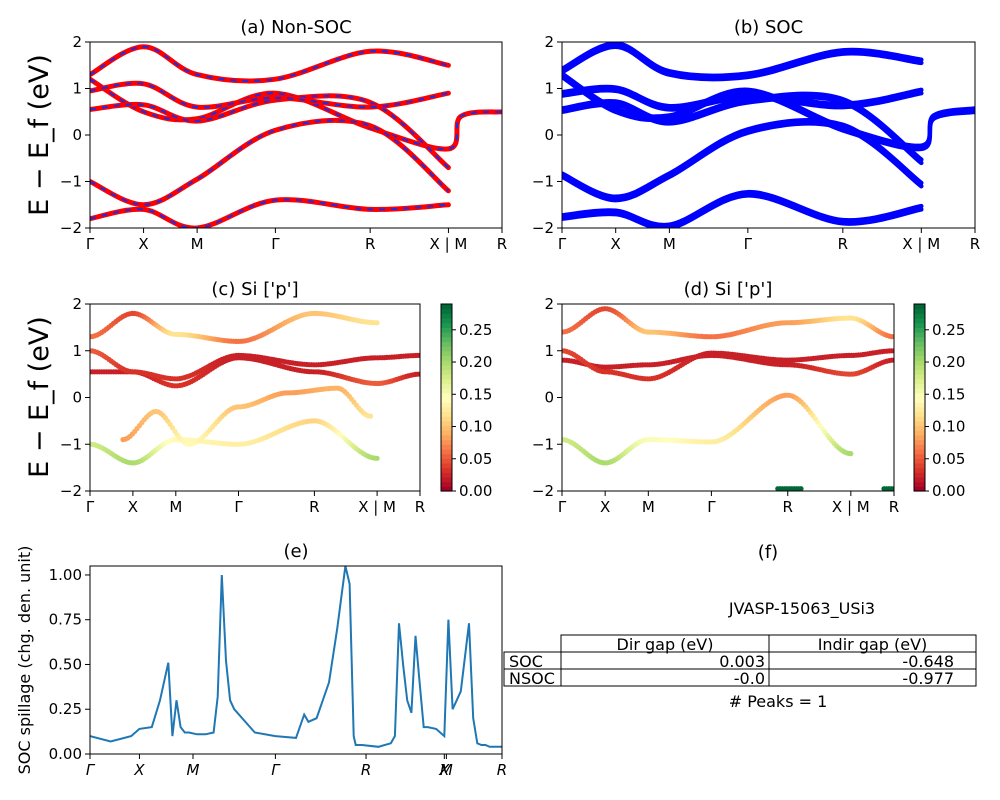 The height and width of the screenshot is (800, 1000). I want to click on spillage-line, so click(296, 657).